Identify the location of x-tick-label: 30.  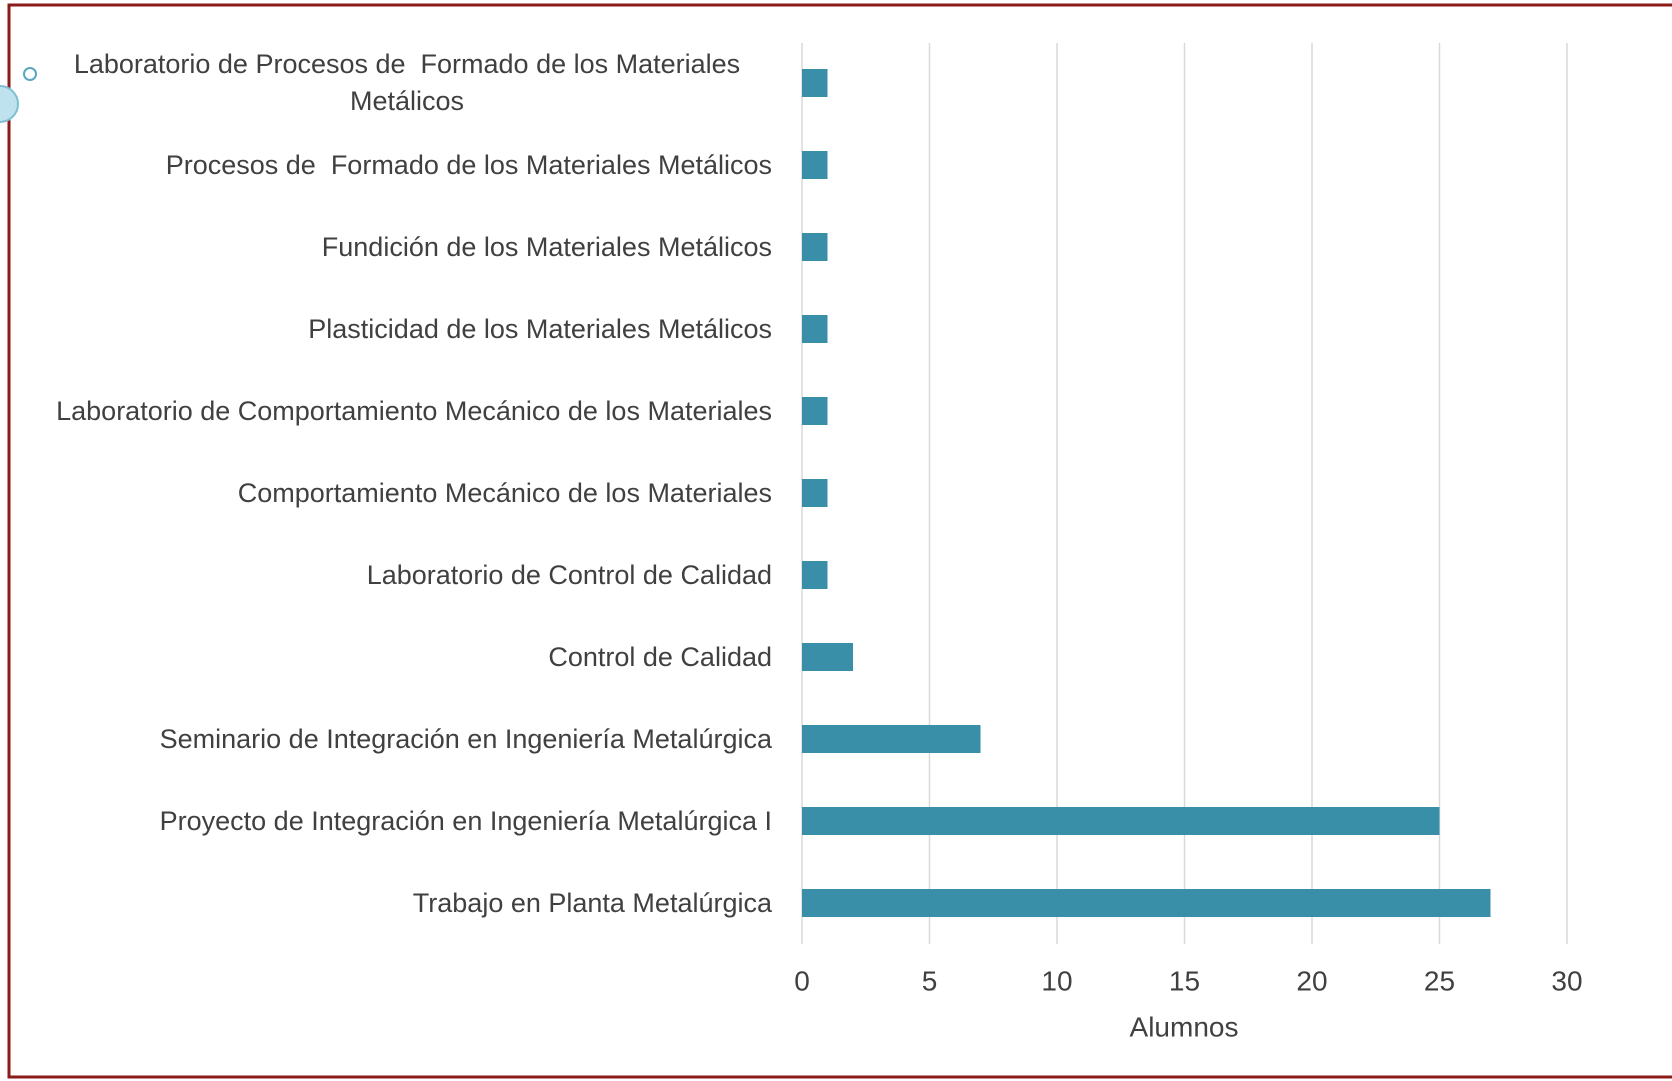
(1566, 980).